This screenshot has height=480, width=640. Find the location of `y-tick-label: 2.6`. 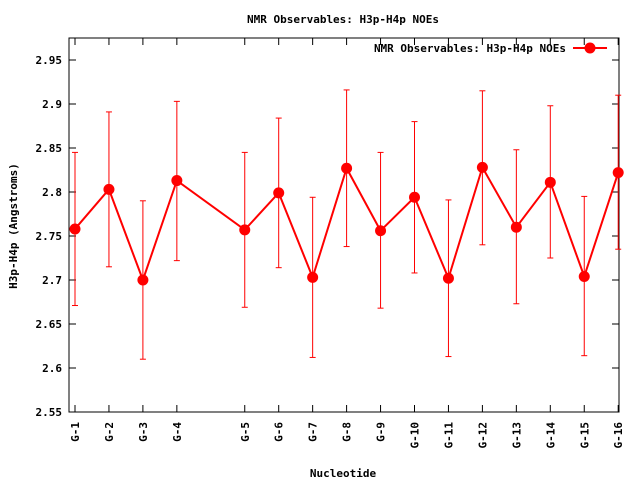

y-tick-label: 2.6 is located at coordinates (52, 368).